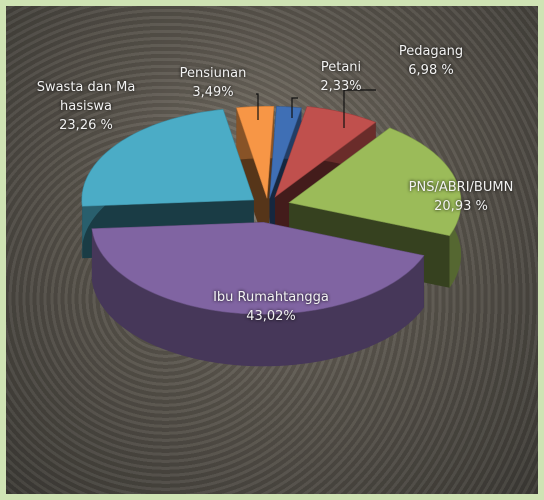 This screenshot has width=544, height=500. Describe the element at coordinates (341, 77) in the screenshot. I see `data-label: Petani 2,33%` at that location.